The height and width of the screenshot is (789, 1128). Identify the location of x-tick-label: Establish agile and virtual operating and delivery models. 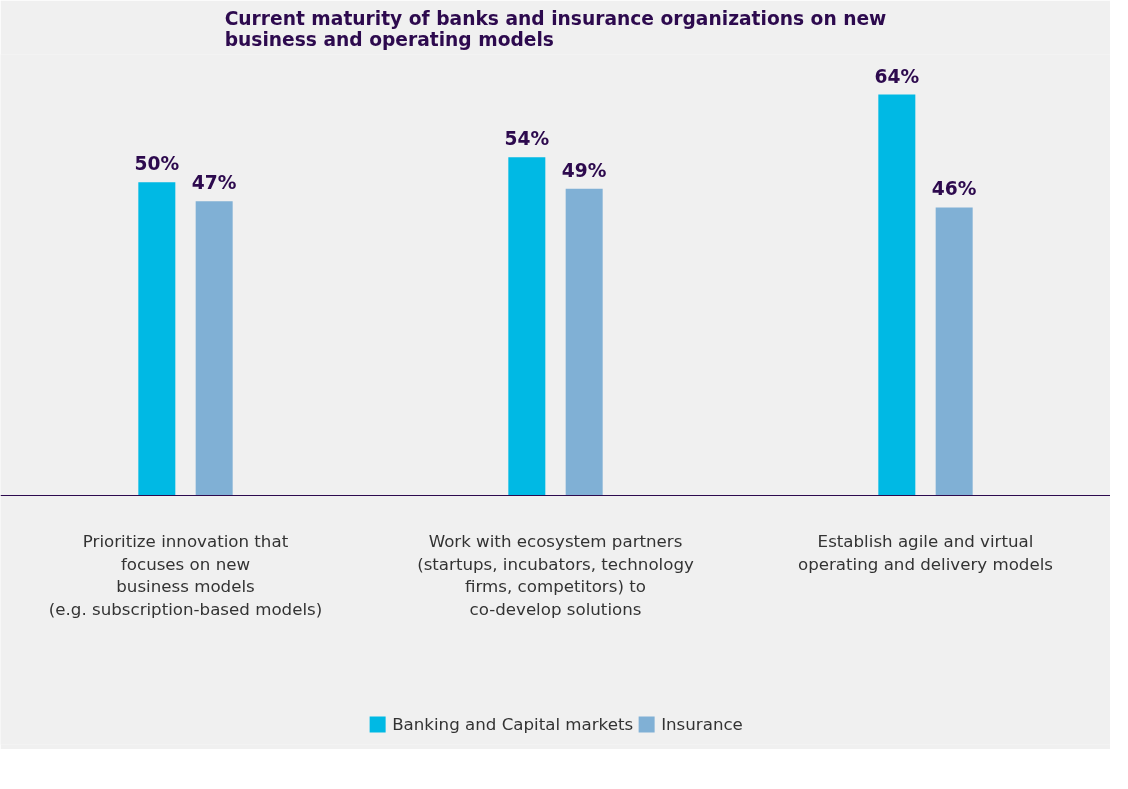
(926, 552).